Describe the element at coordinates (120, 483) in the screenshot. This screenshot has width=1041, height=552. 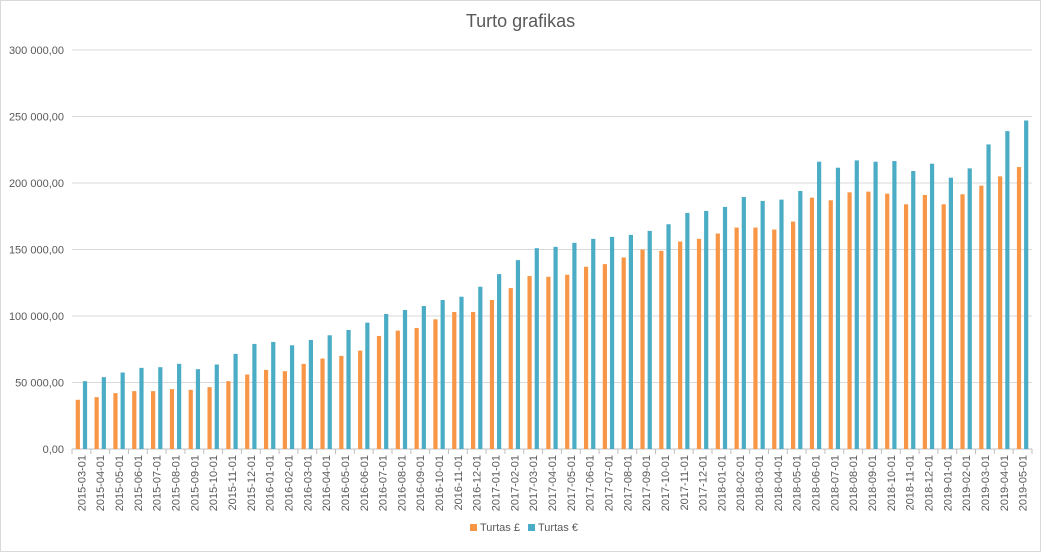
I see `x-tick-label: 2015-05-01` at that location.